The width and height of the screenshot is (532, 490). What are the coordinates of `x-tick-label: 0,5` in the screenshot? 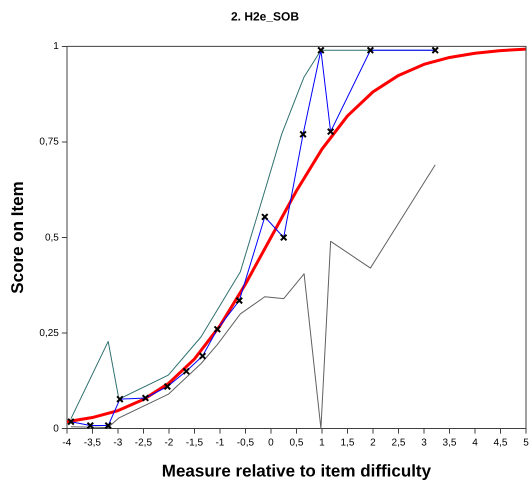 It's located at (296, 442).